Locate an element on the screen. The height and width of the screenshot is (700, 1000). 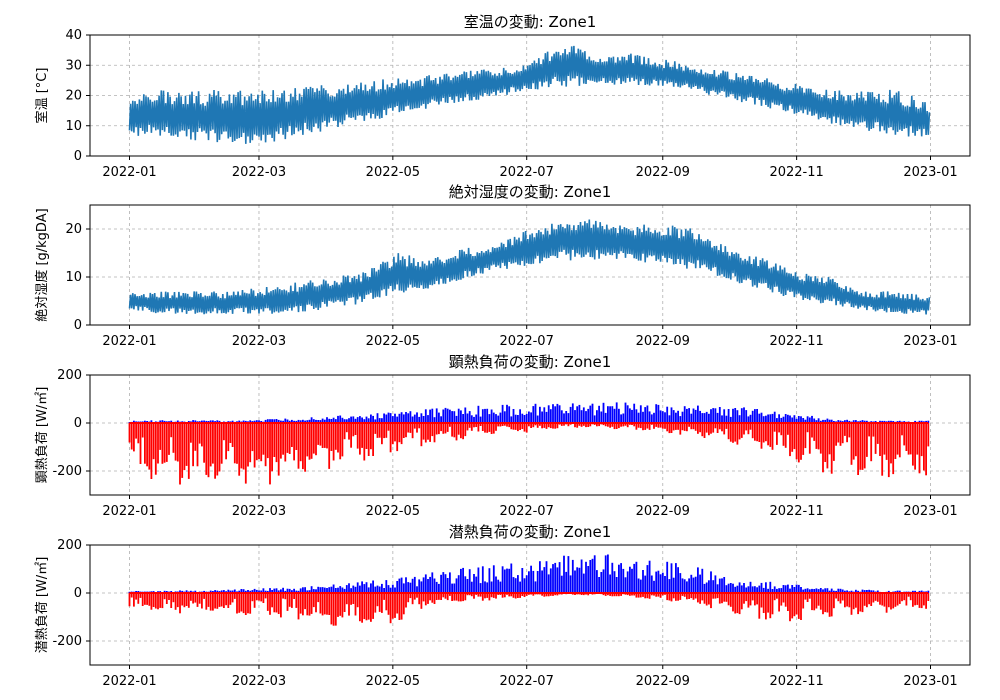
y-tick-label: 200 is located at coordinates (69, 375).